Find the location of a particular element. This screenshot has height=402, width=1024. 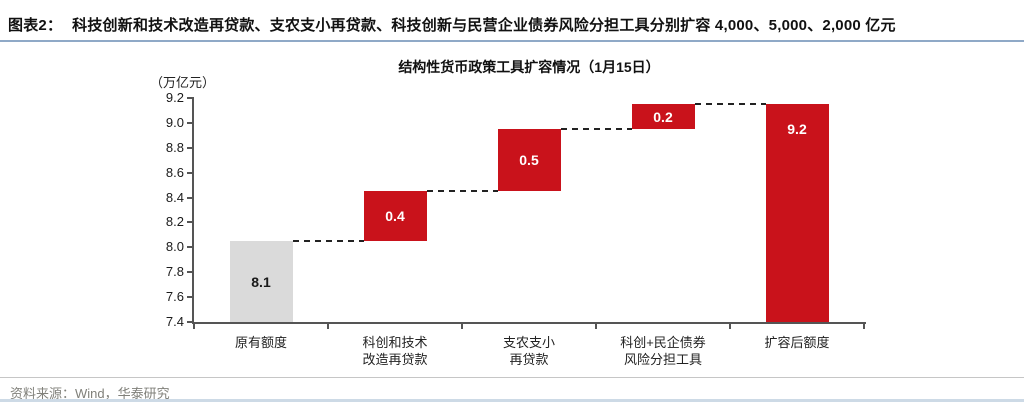

bar-value-label: 8.1 is located at coordinates (261, 281).